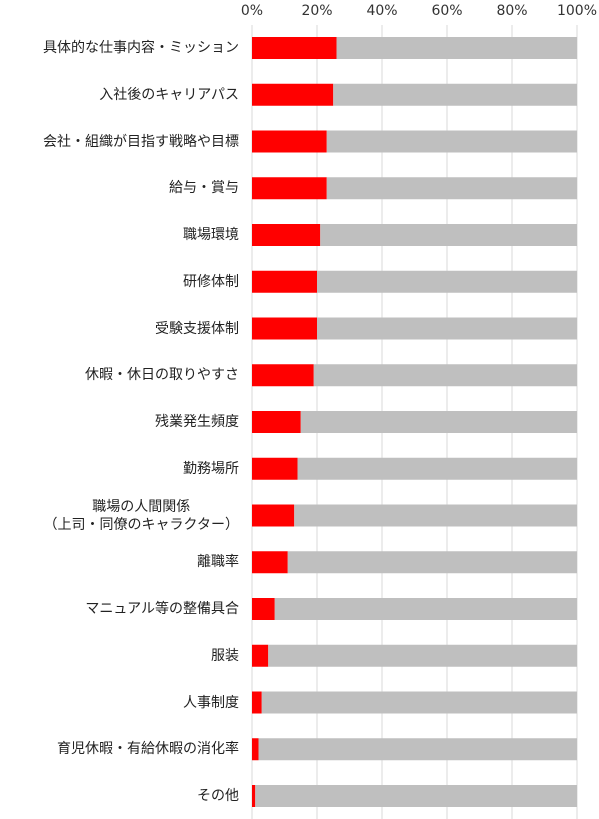 The image size is (599, 819). I want to click on x-tick-label: 20%, so click(316, 11).